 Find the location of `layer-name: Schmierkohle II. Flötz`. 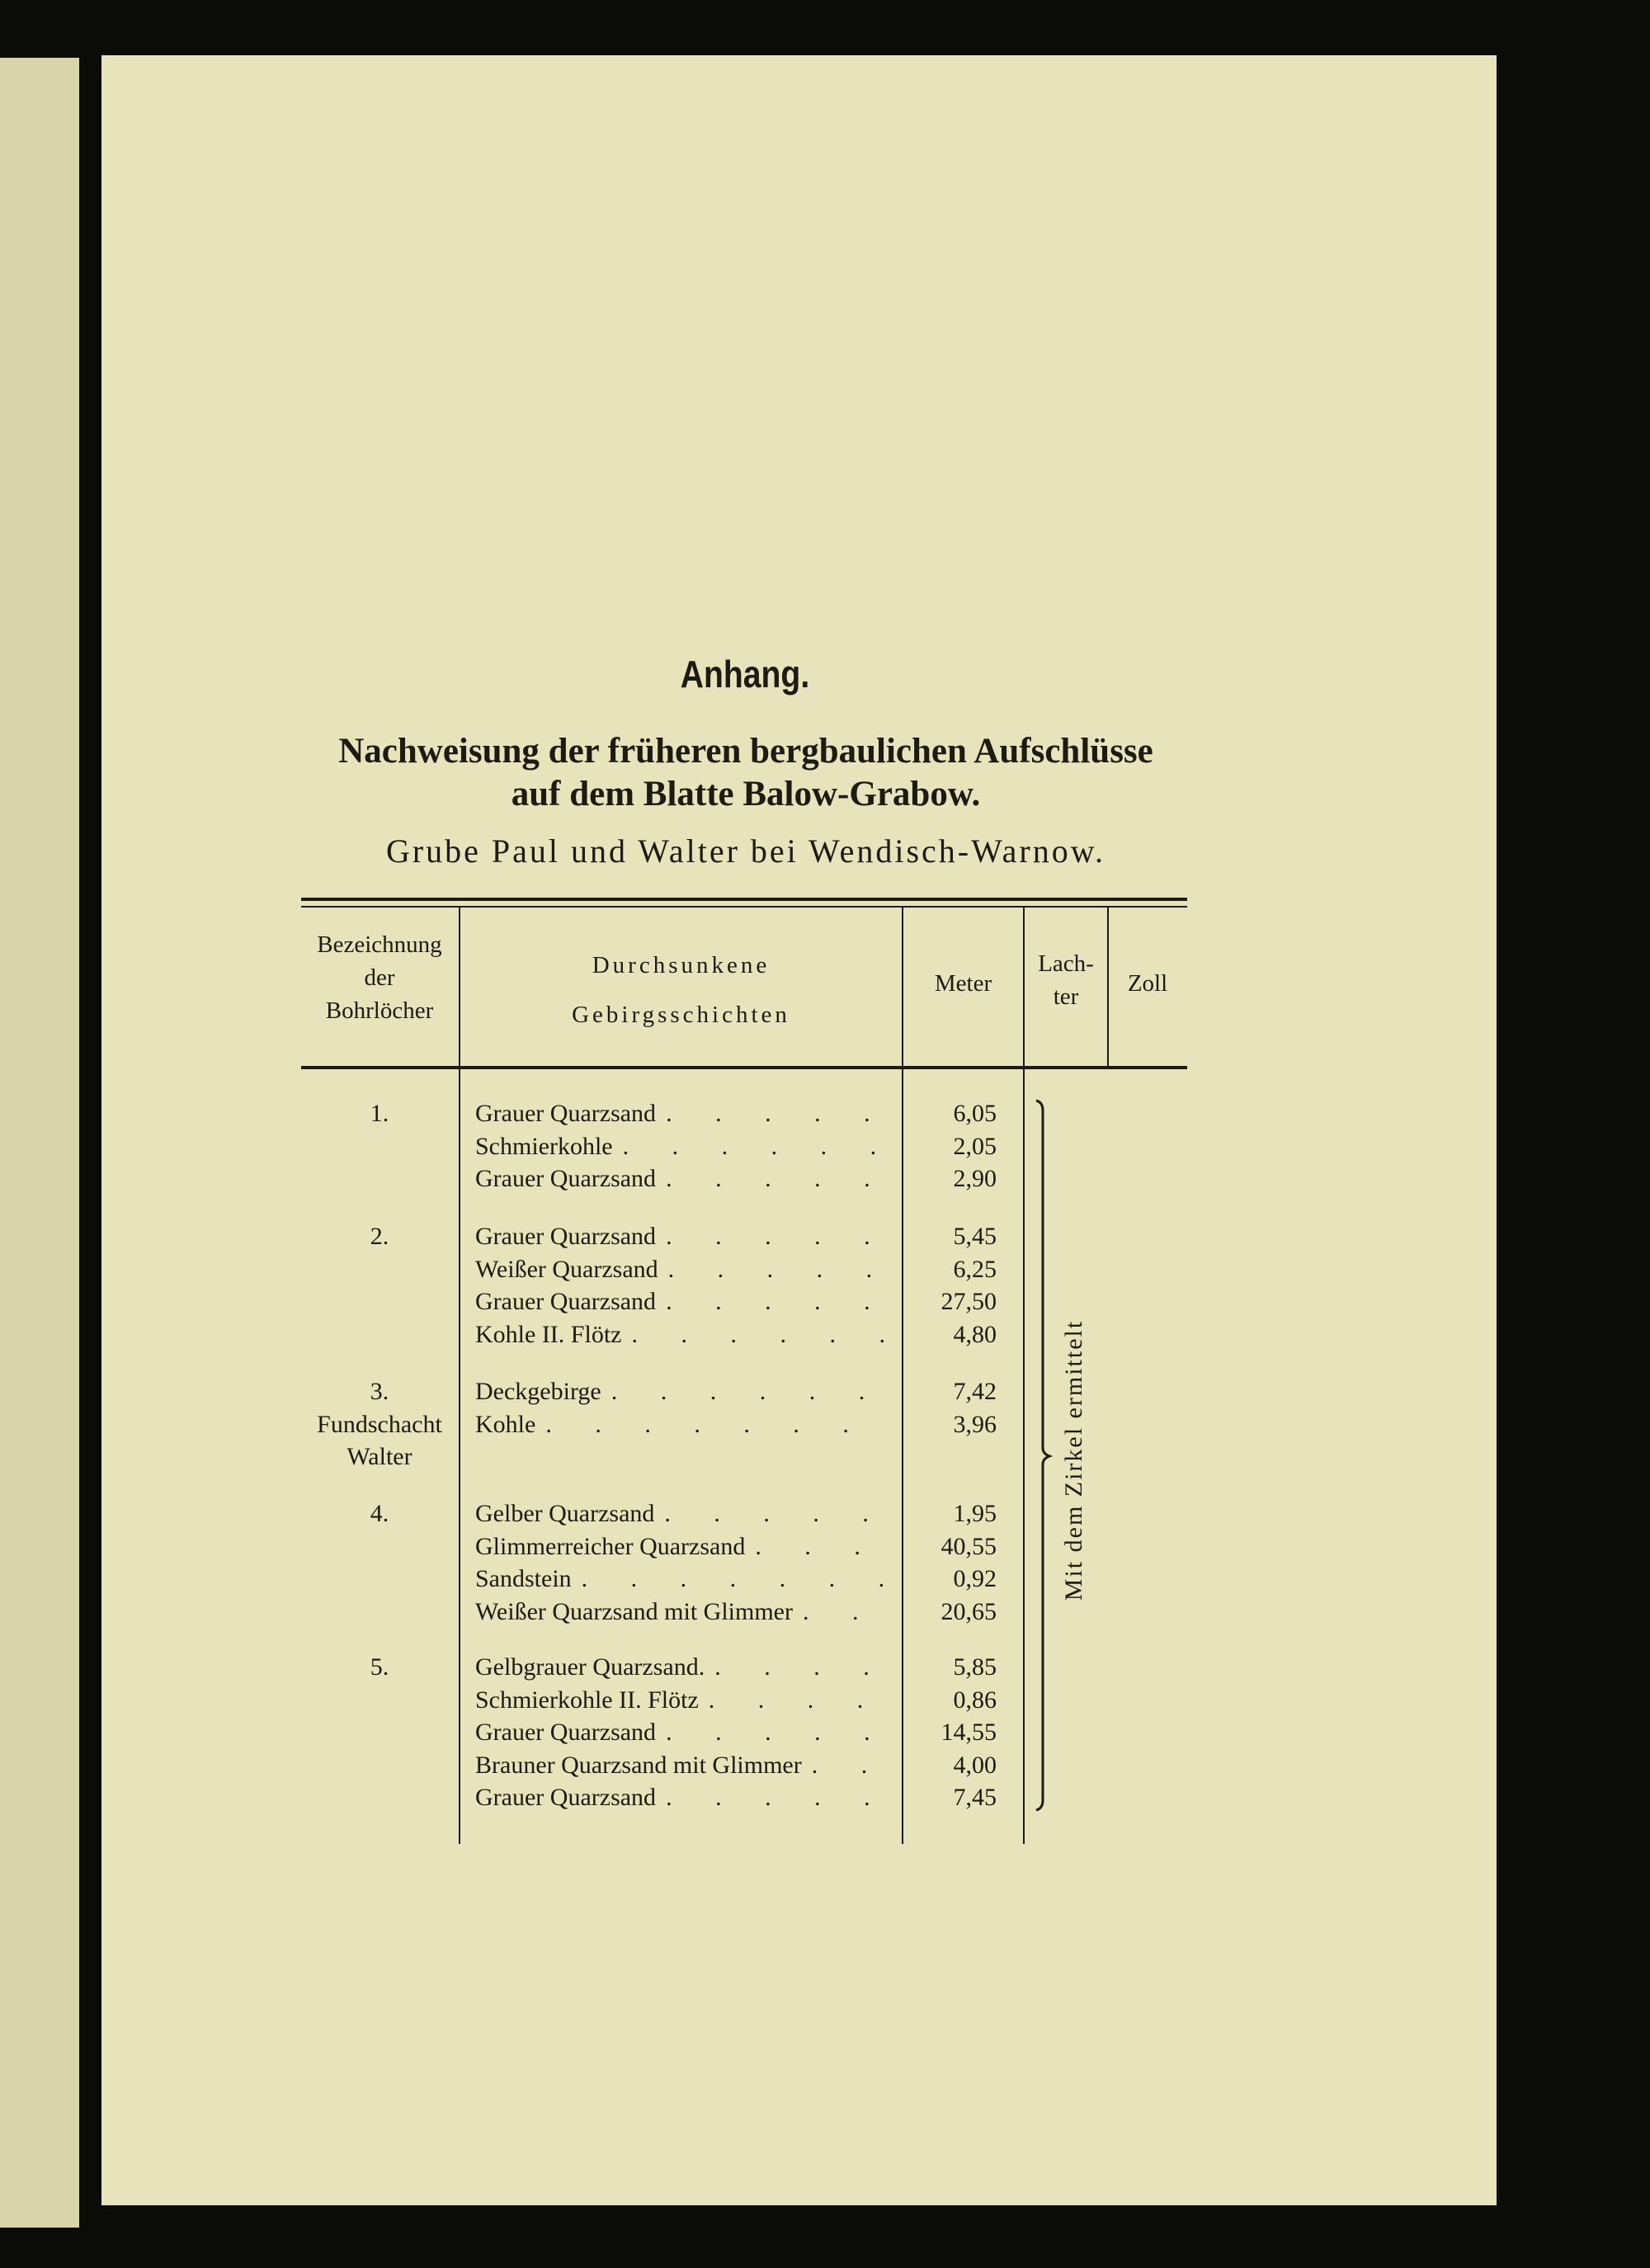

layer-name: Schmierkohle II. Flötz is located at coordinates (587, 1700).